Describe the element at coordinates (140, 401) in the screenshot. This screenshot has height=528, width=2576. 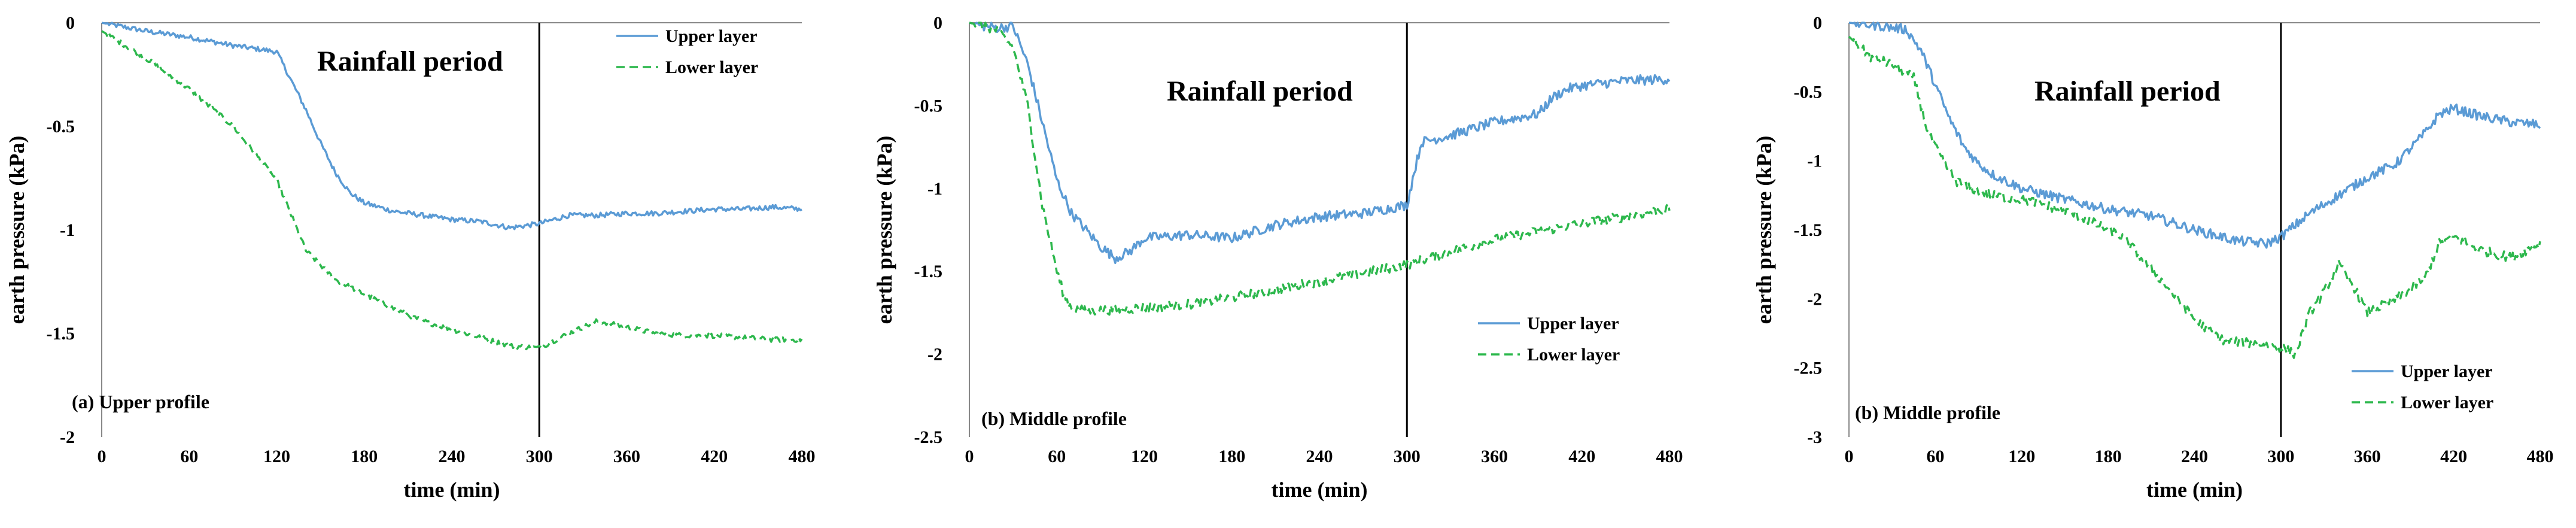
I see `panel-label: (a) Upper profile` at that location.